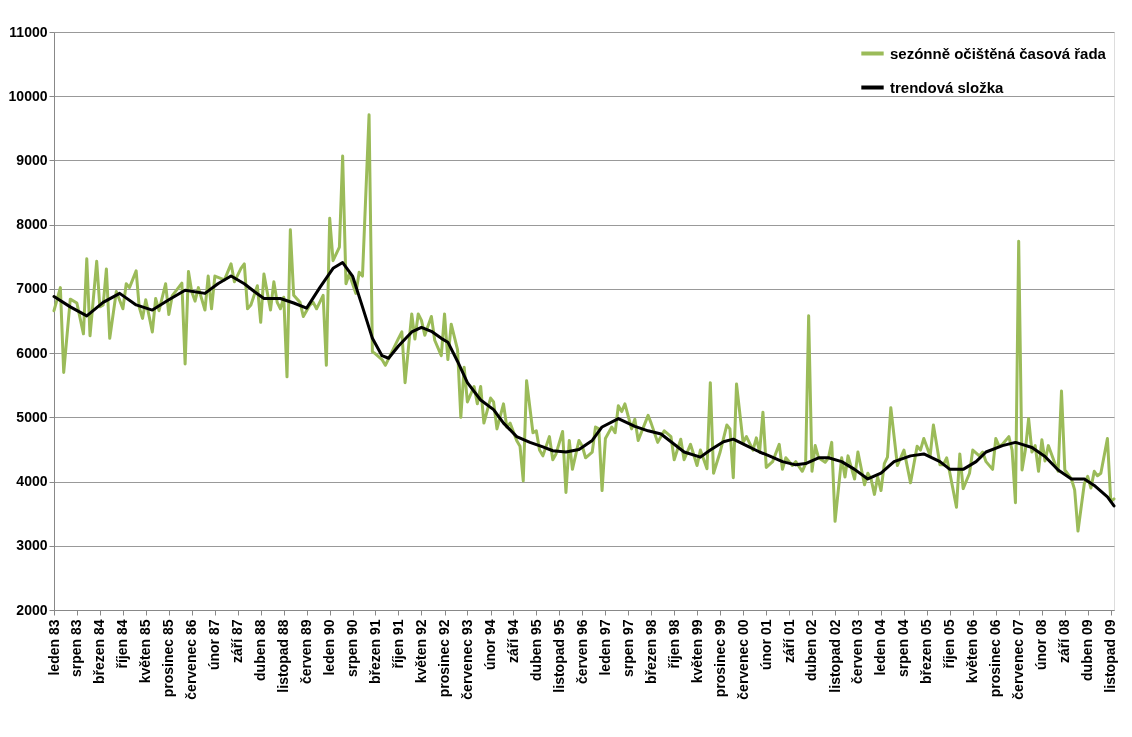  What do you see at coordinates (444, 658) in the screenshot?
I see `x-tick-label: prosinec 92` at bounding box center [444, 658].